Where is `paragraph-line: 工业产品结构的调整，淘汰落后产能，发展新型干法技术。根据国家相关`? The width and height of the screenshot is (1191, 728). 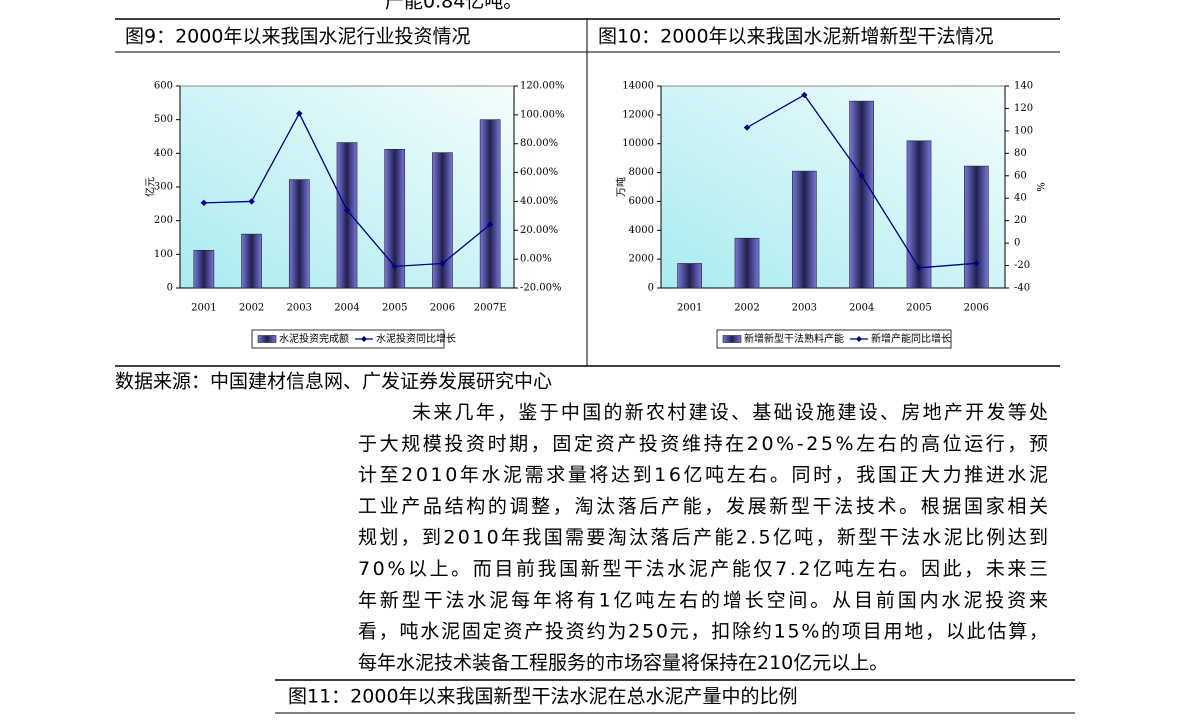
paragraph-line: 工业产品结构的调整，淘汰落后产能，发展新型干法技术。根据国家相关 is located at coordinates (703, 506).